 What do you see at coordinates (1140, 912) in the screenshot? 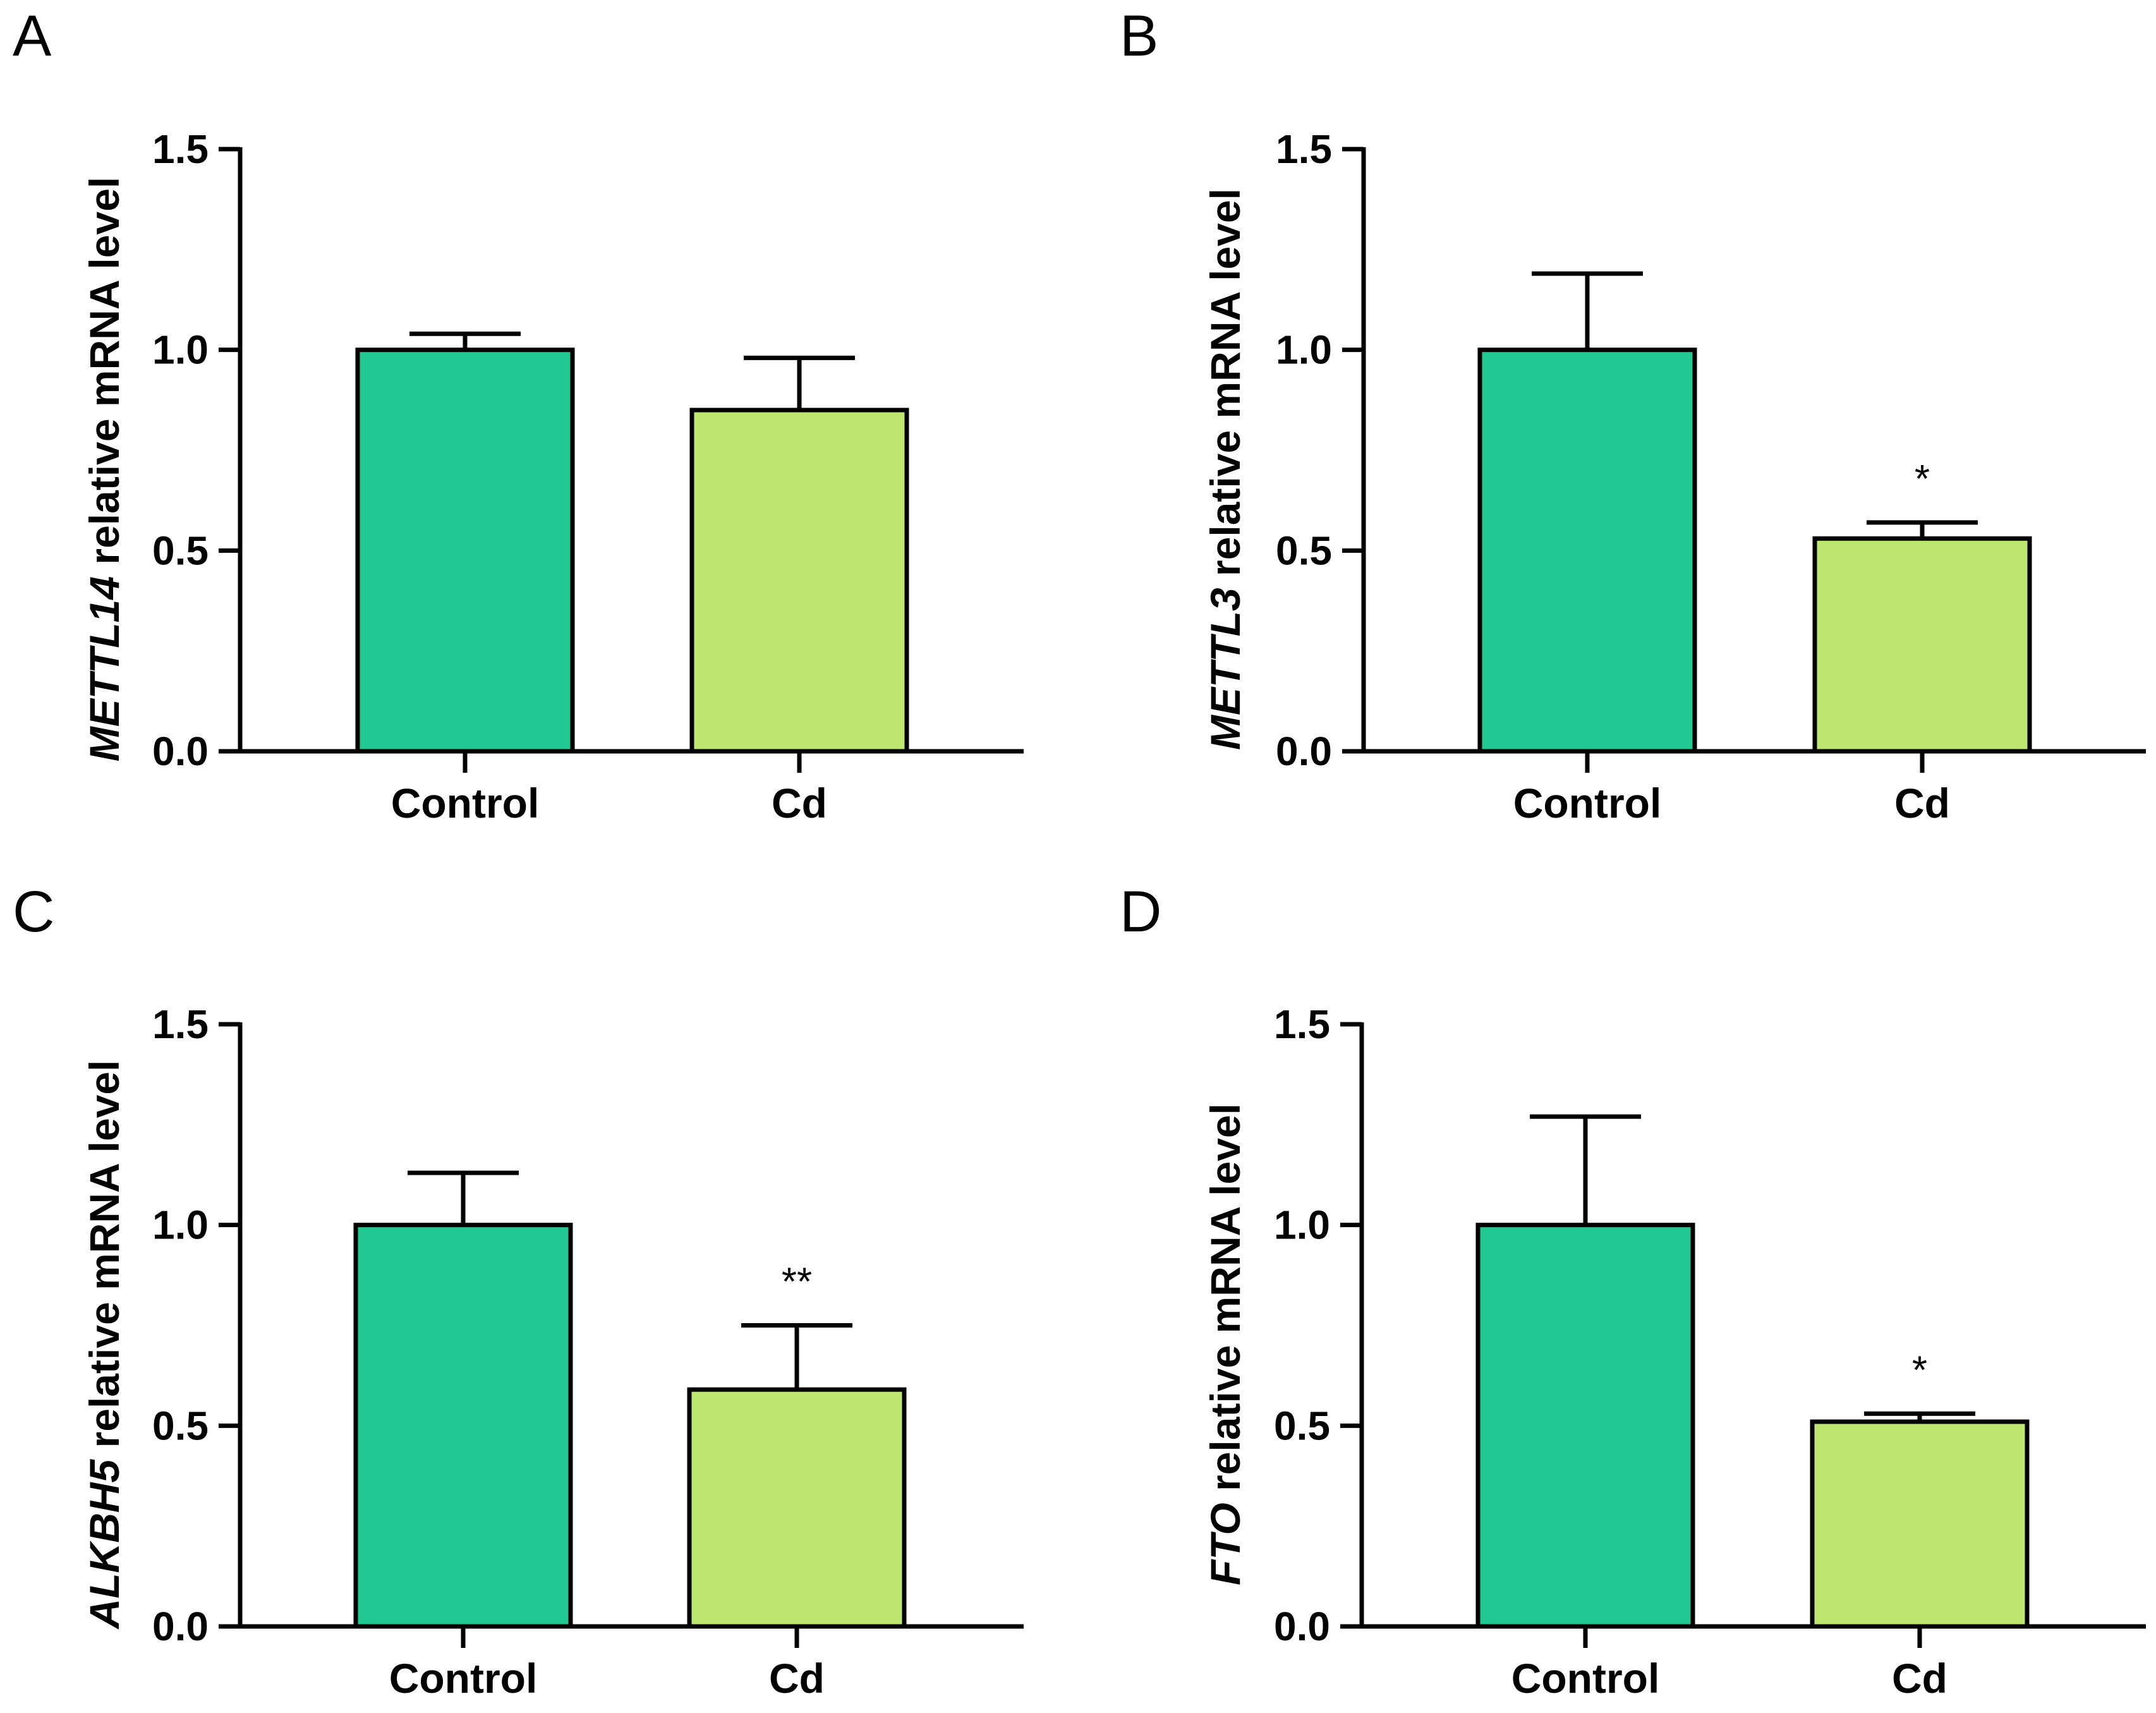
I see `panel-letter: D` at bounding box center [1140, 912].